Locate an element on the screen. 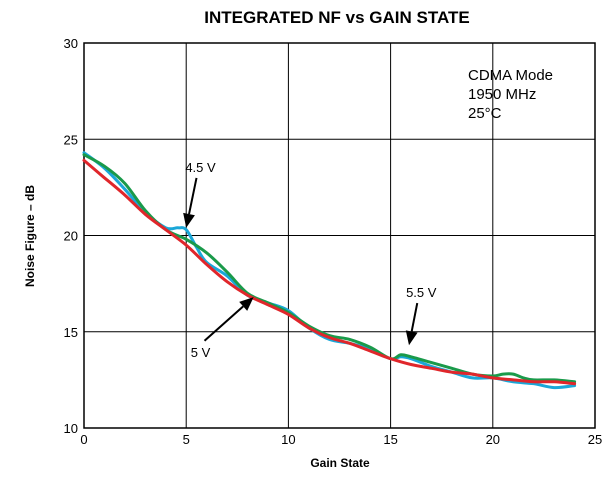 This screenshot has width=615, height=481. y-tick-label: 30 is located at coordinates (71, 43).